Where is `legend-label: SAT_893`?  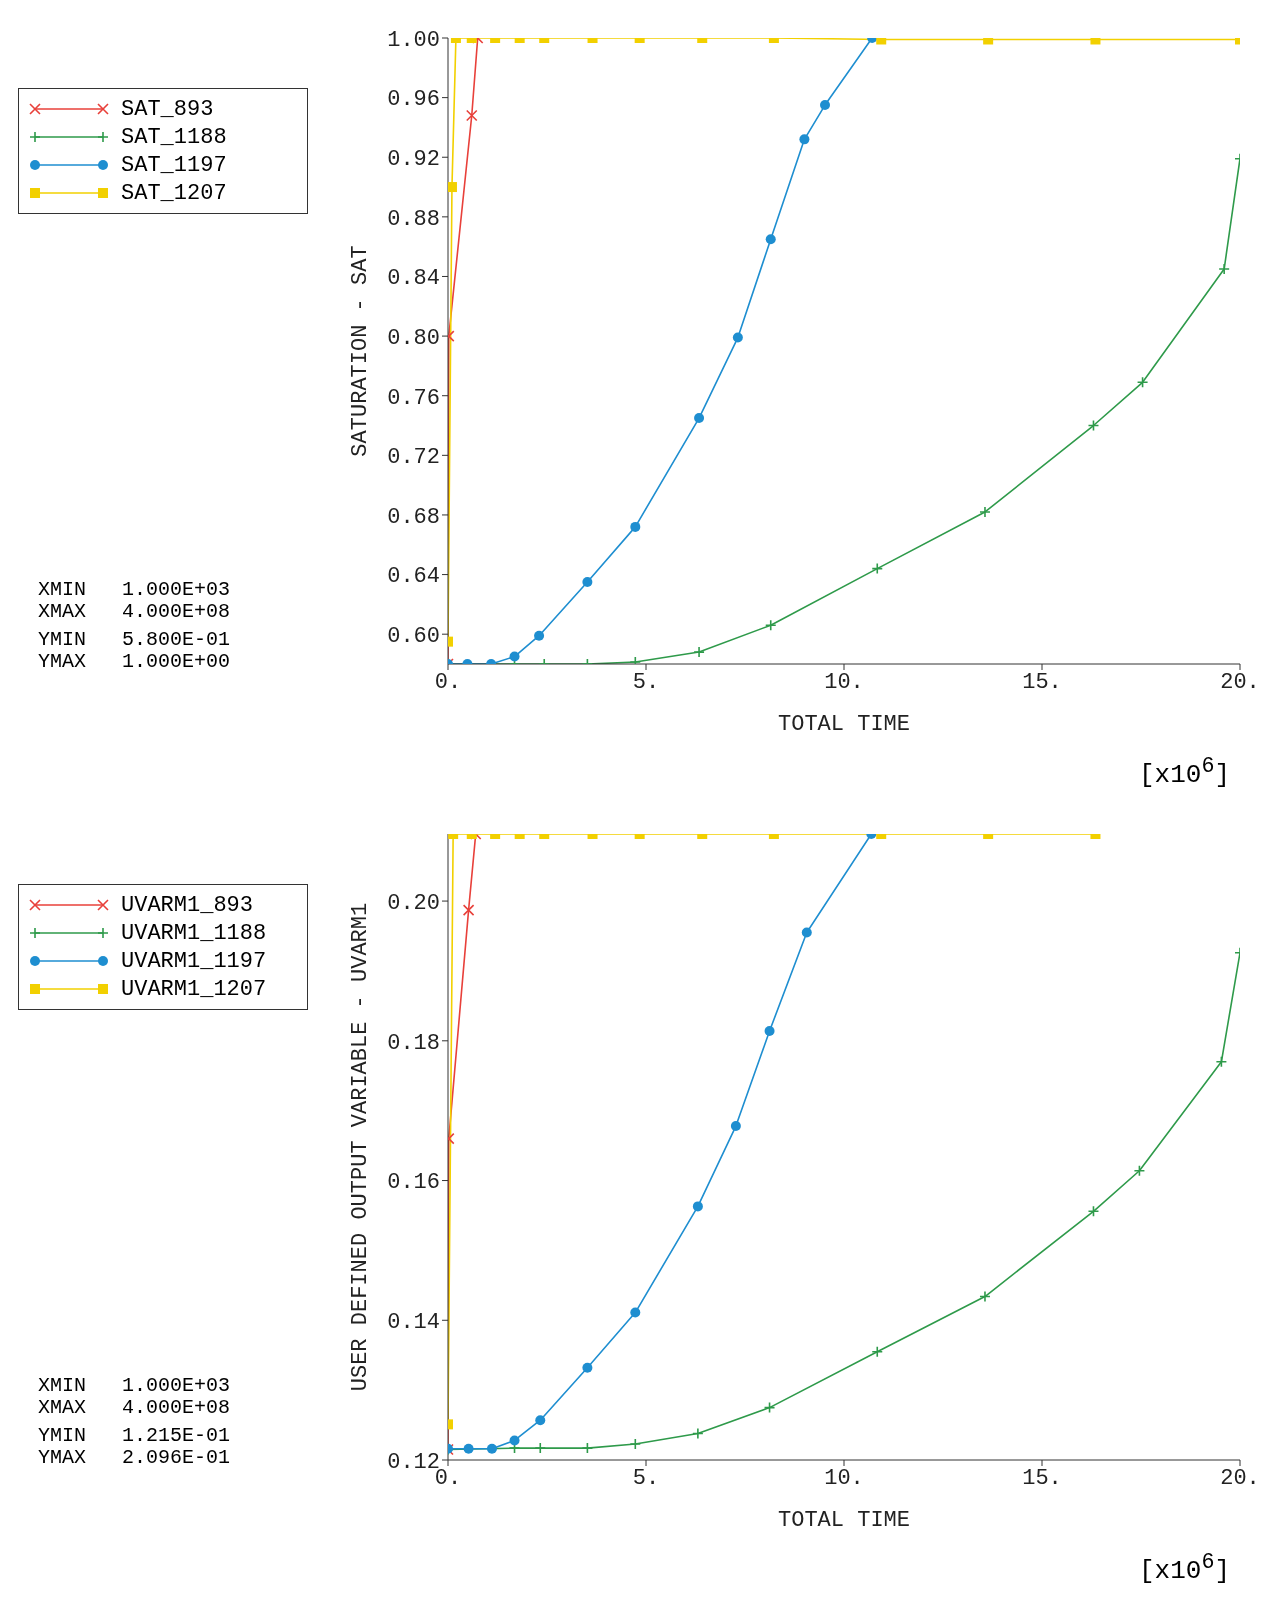 legend-label: SAT_893 is located at coordinates (167, 109).